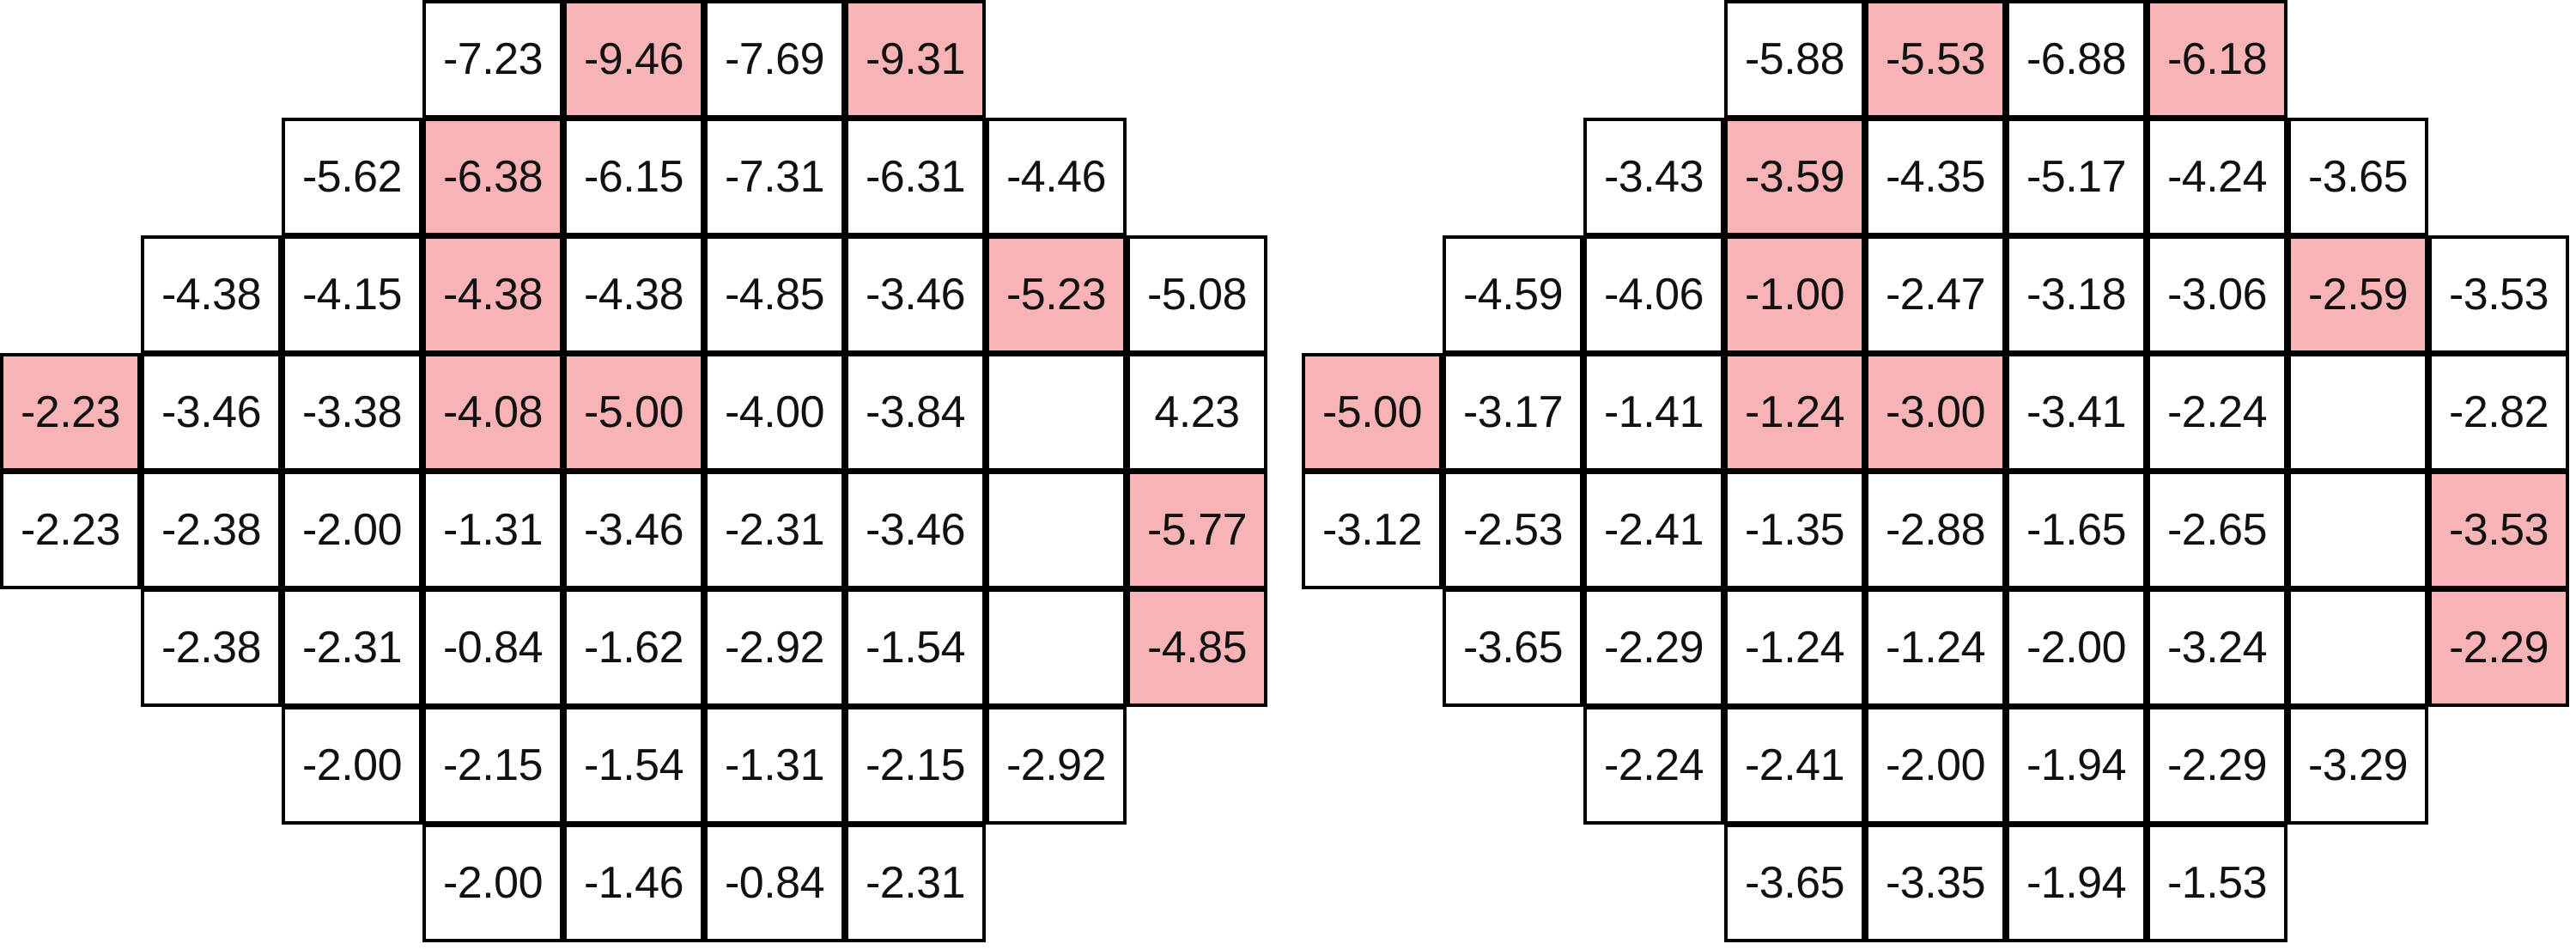 The width and height of the screenshot is (2576, 950). Describe the element at coordinates (1794, 294) in the screenshot. I see `highlighted-value-cell: -1.00` at that location.